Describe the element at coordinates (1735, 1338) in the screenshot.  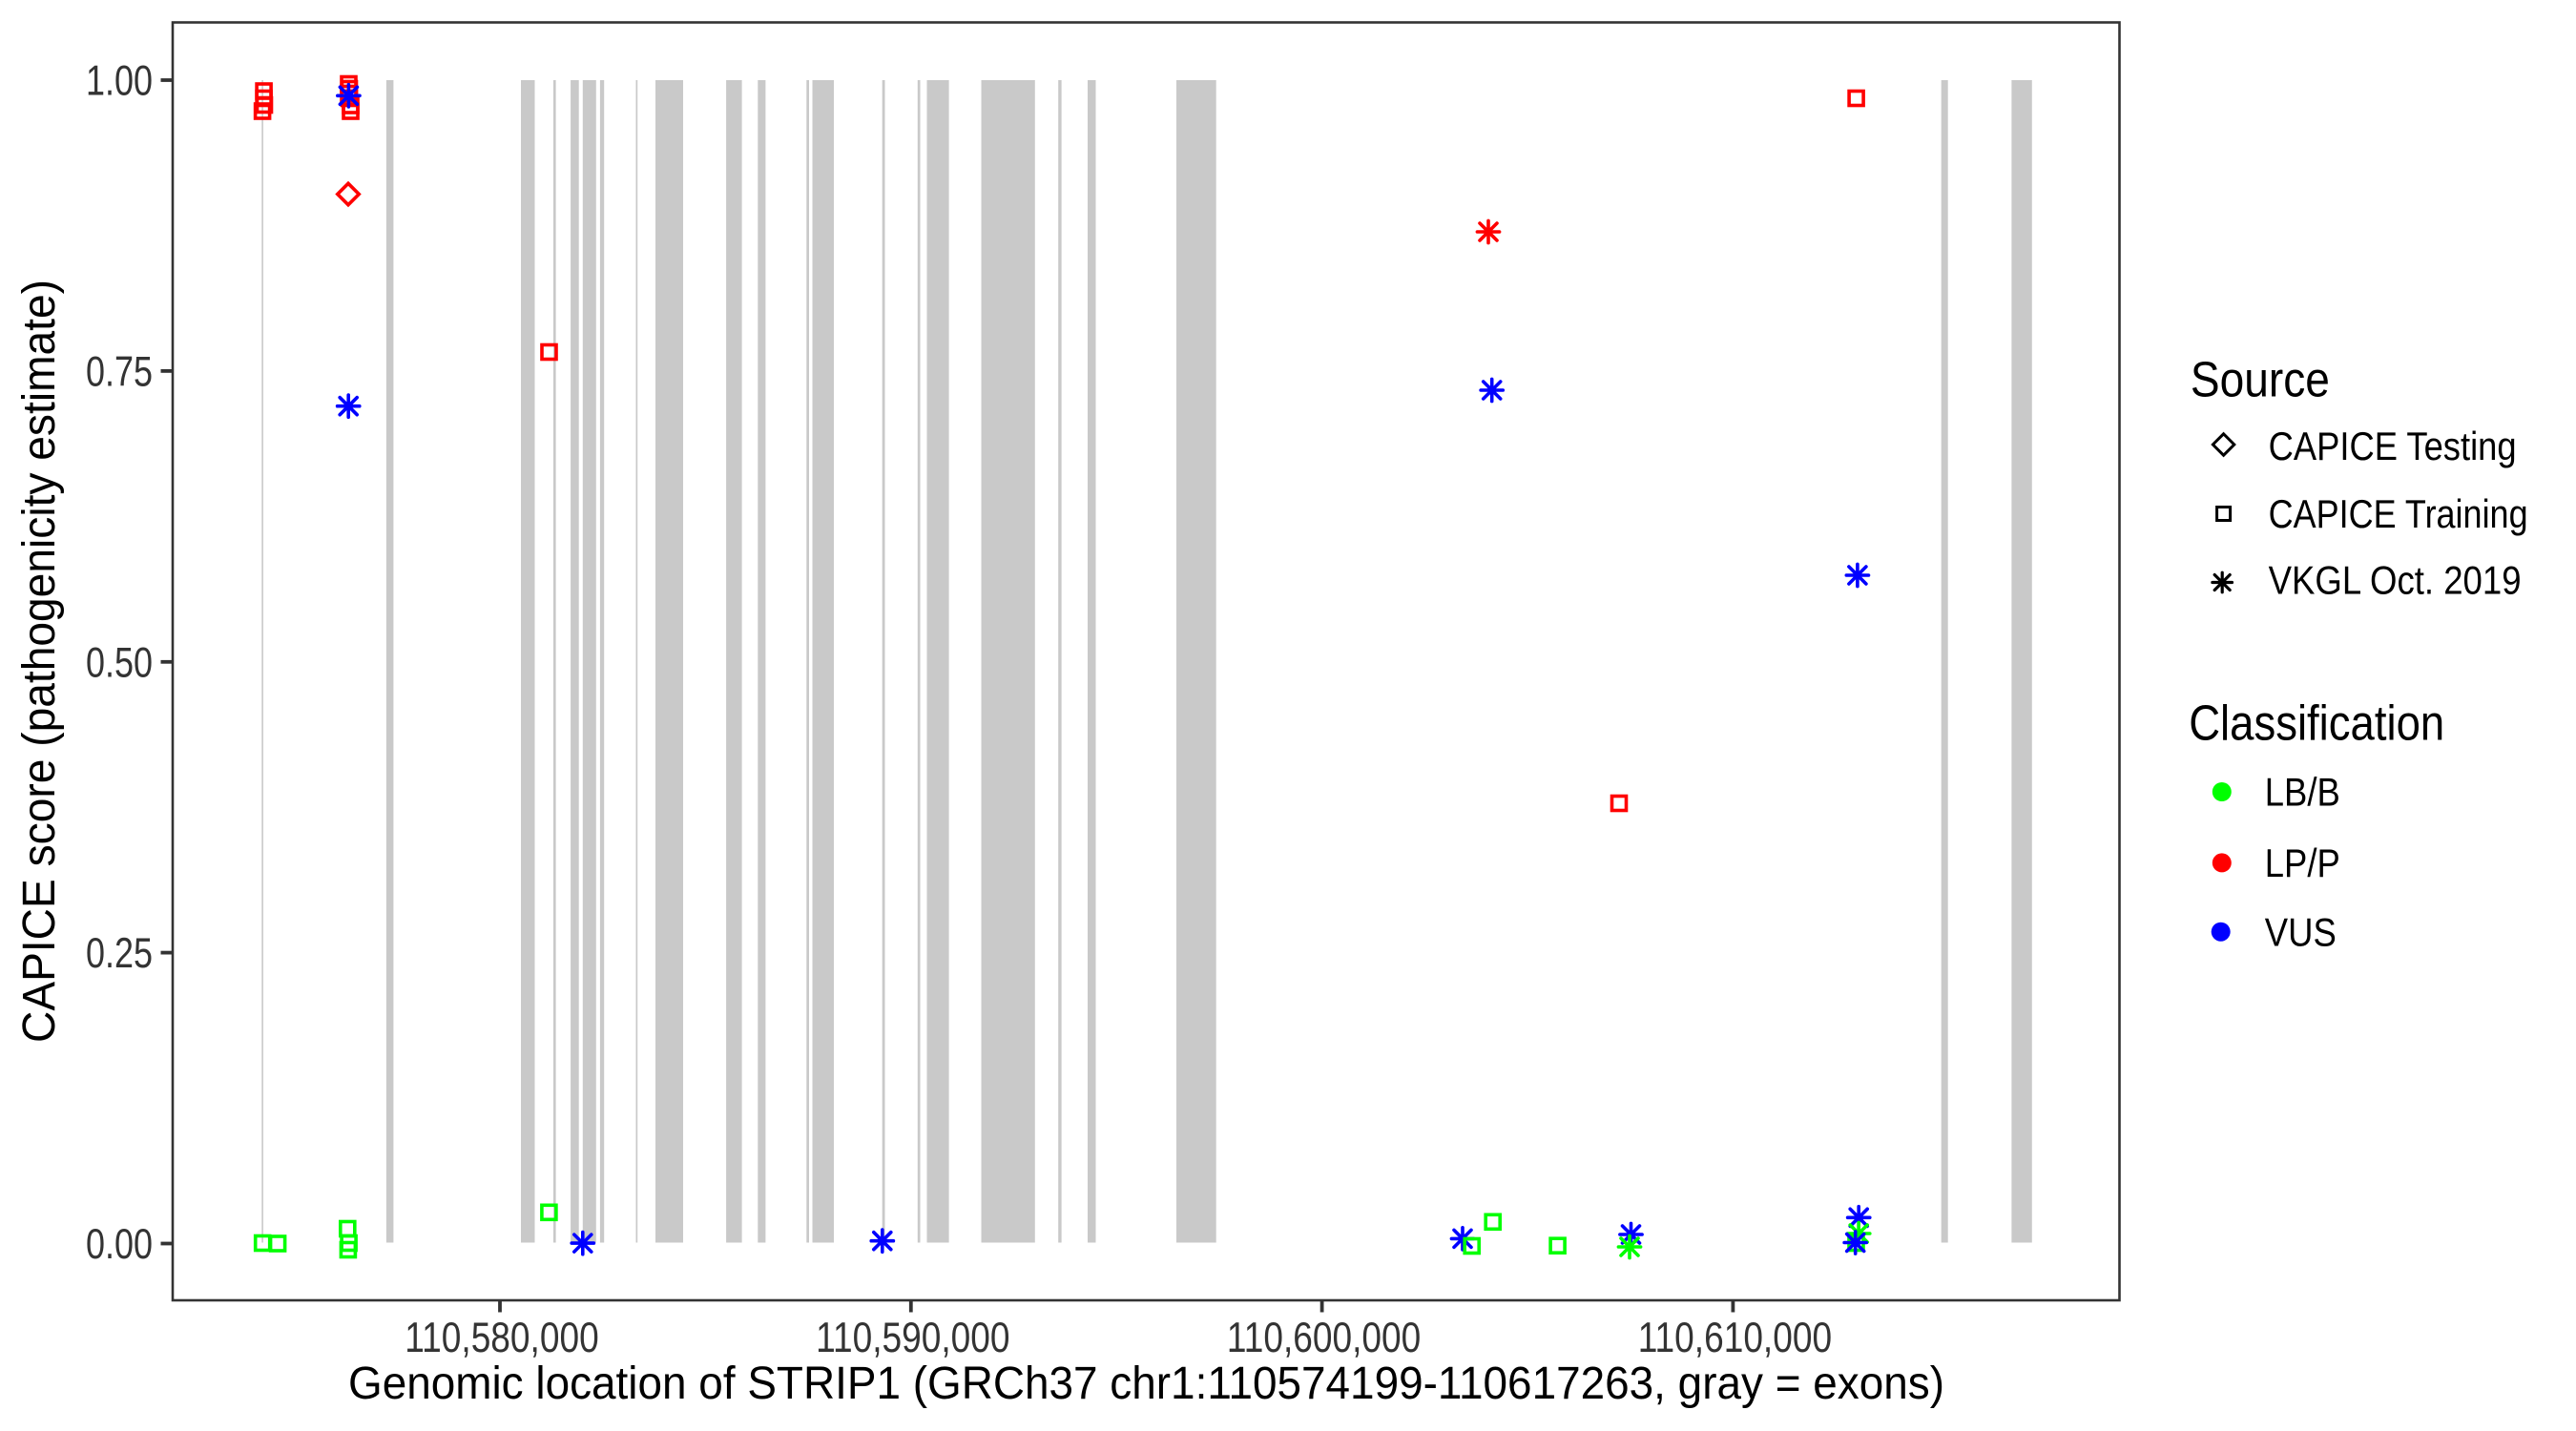
I see `svg-text: 110,610,000` at that location.